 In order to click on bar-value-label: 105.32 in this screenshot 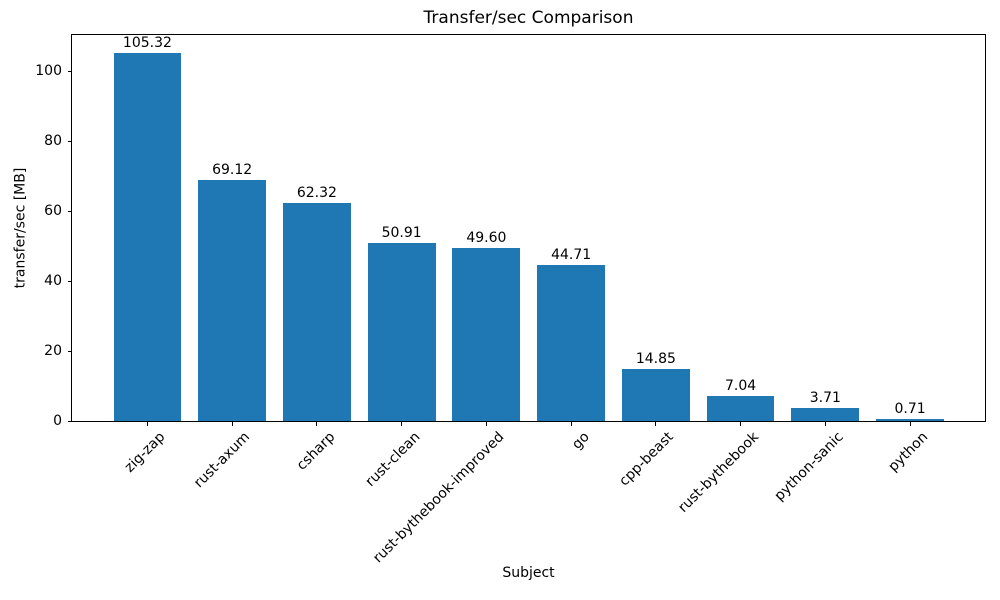, I will do `click(147, 43)`.